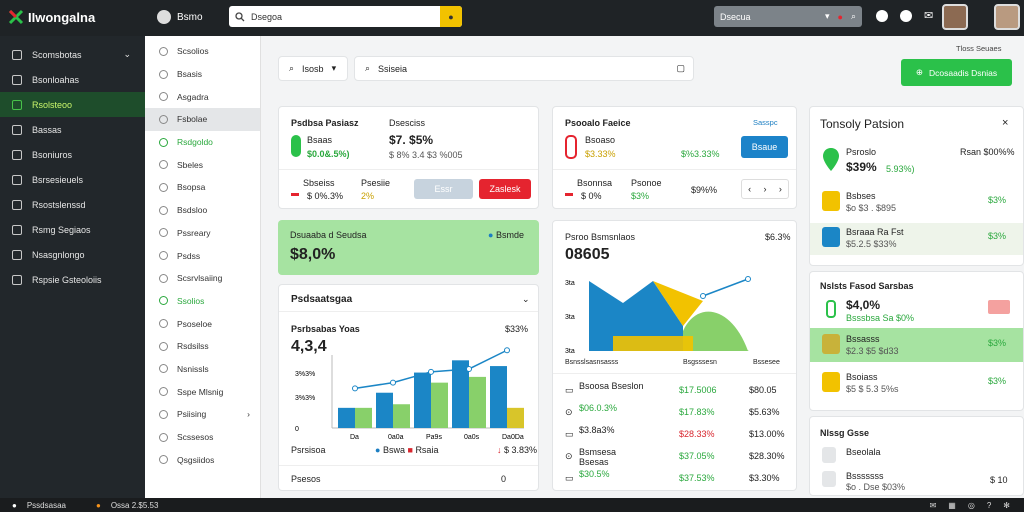 This screenshot has height=512, width=1024. Describe the element at coordinates (764, 147) in the screenshot. I see `pay-button: Bsaue` at that location.